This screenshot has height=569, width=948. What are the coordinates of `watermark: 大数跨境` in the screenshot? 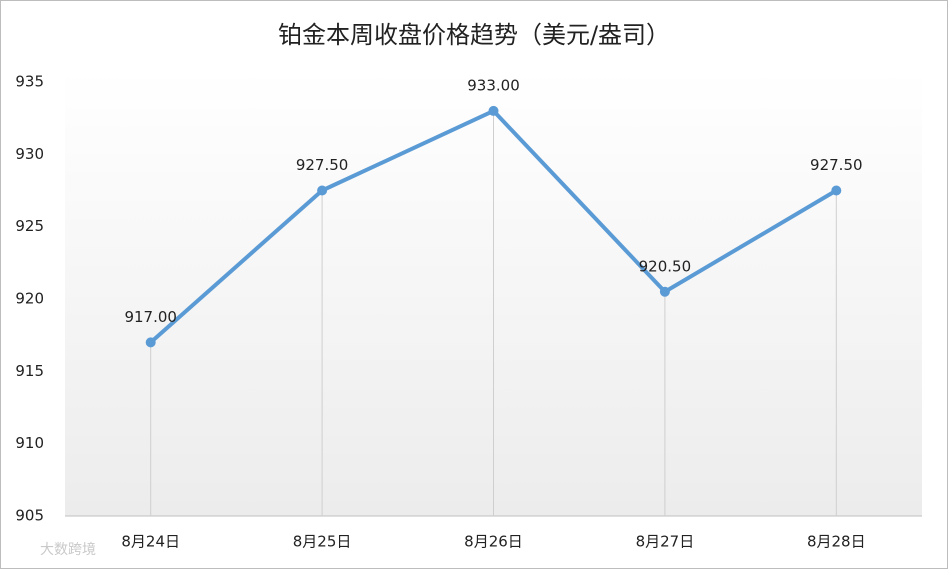 It's located at (68, 550).